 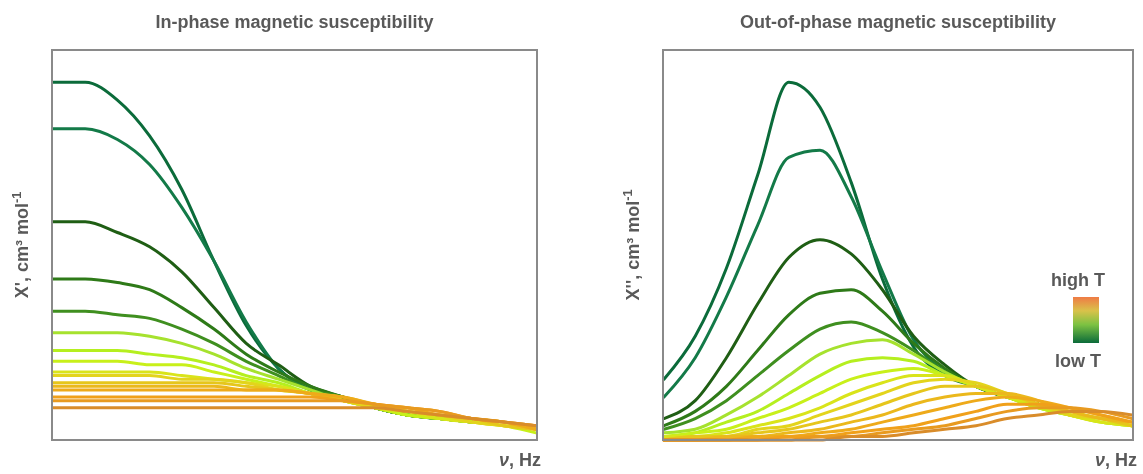 What do you see at coordinates (1078, 280) in the screenshot?
I see `annotation: high T` at bounding box center [1078, 280].